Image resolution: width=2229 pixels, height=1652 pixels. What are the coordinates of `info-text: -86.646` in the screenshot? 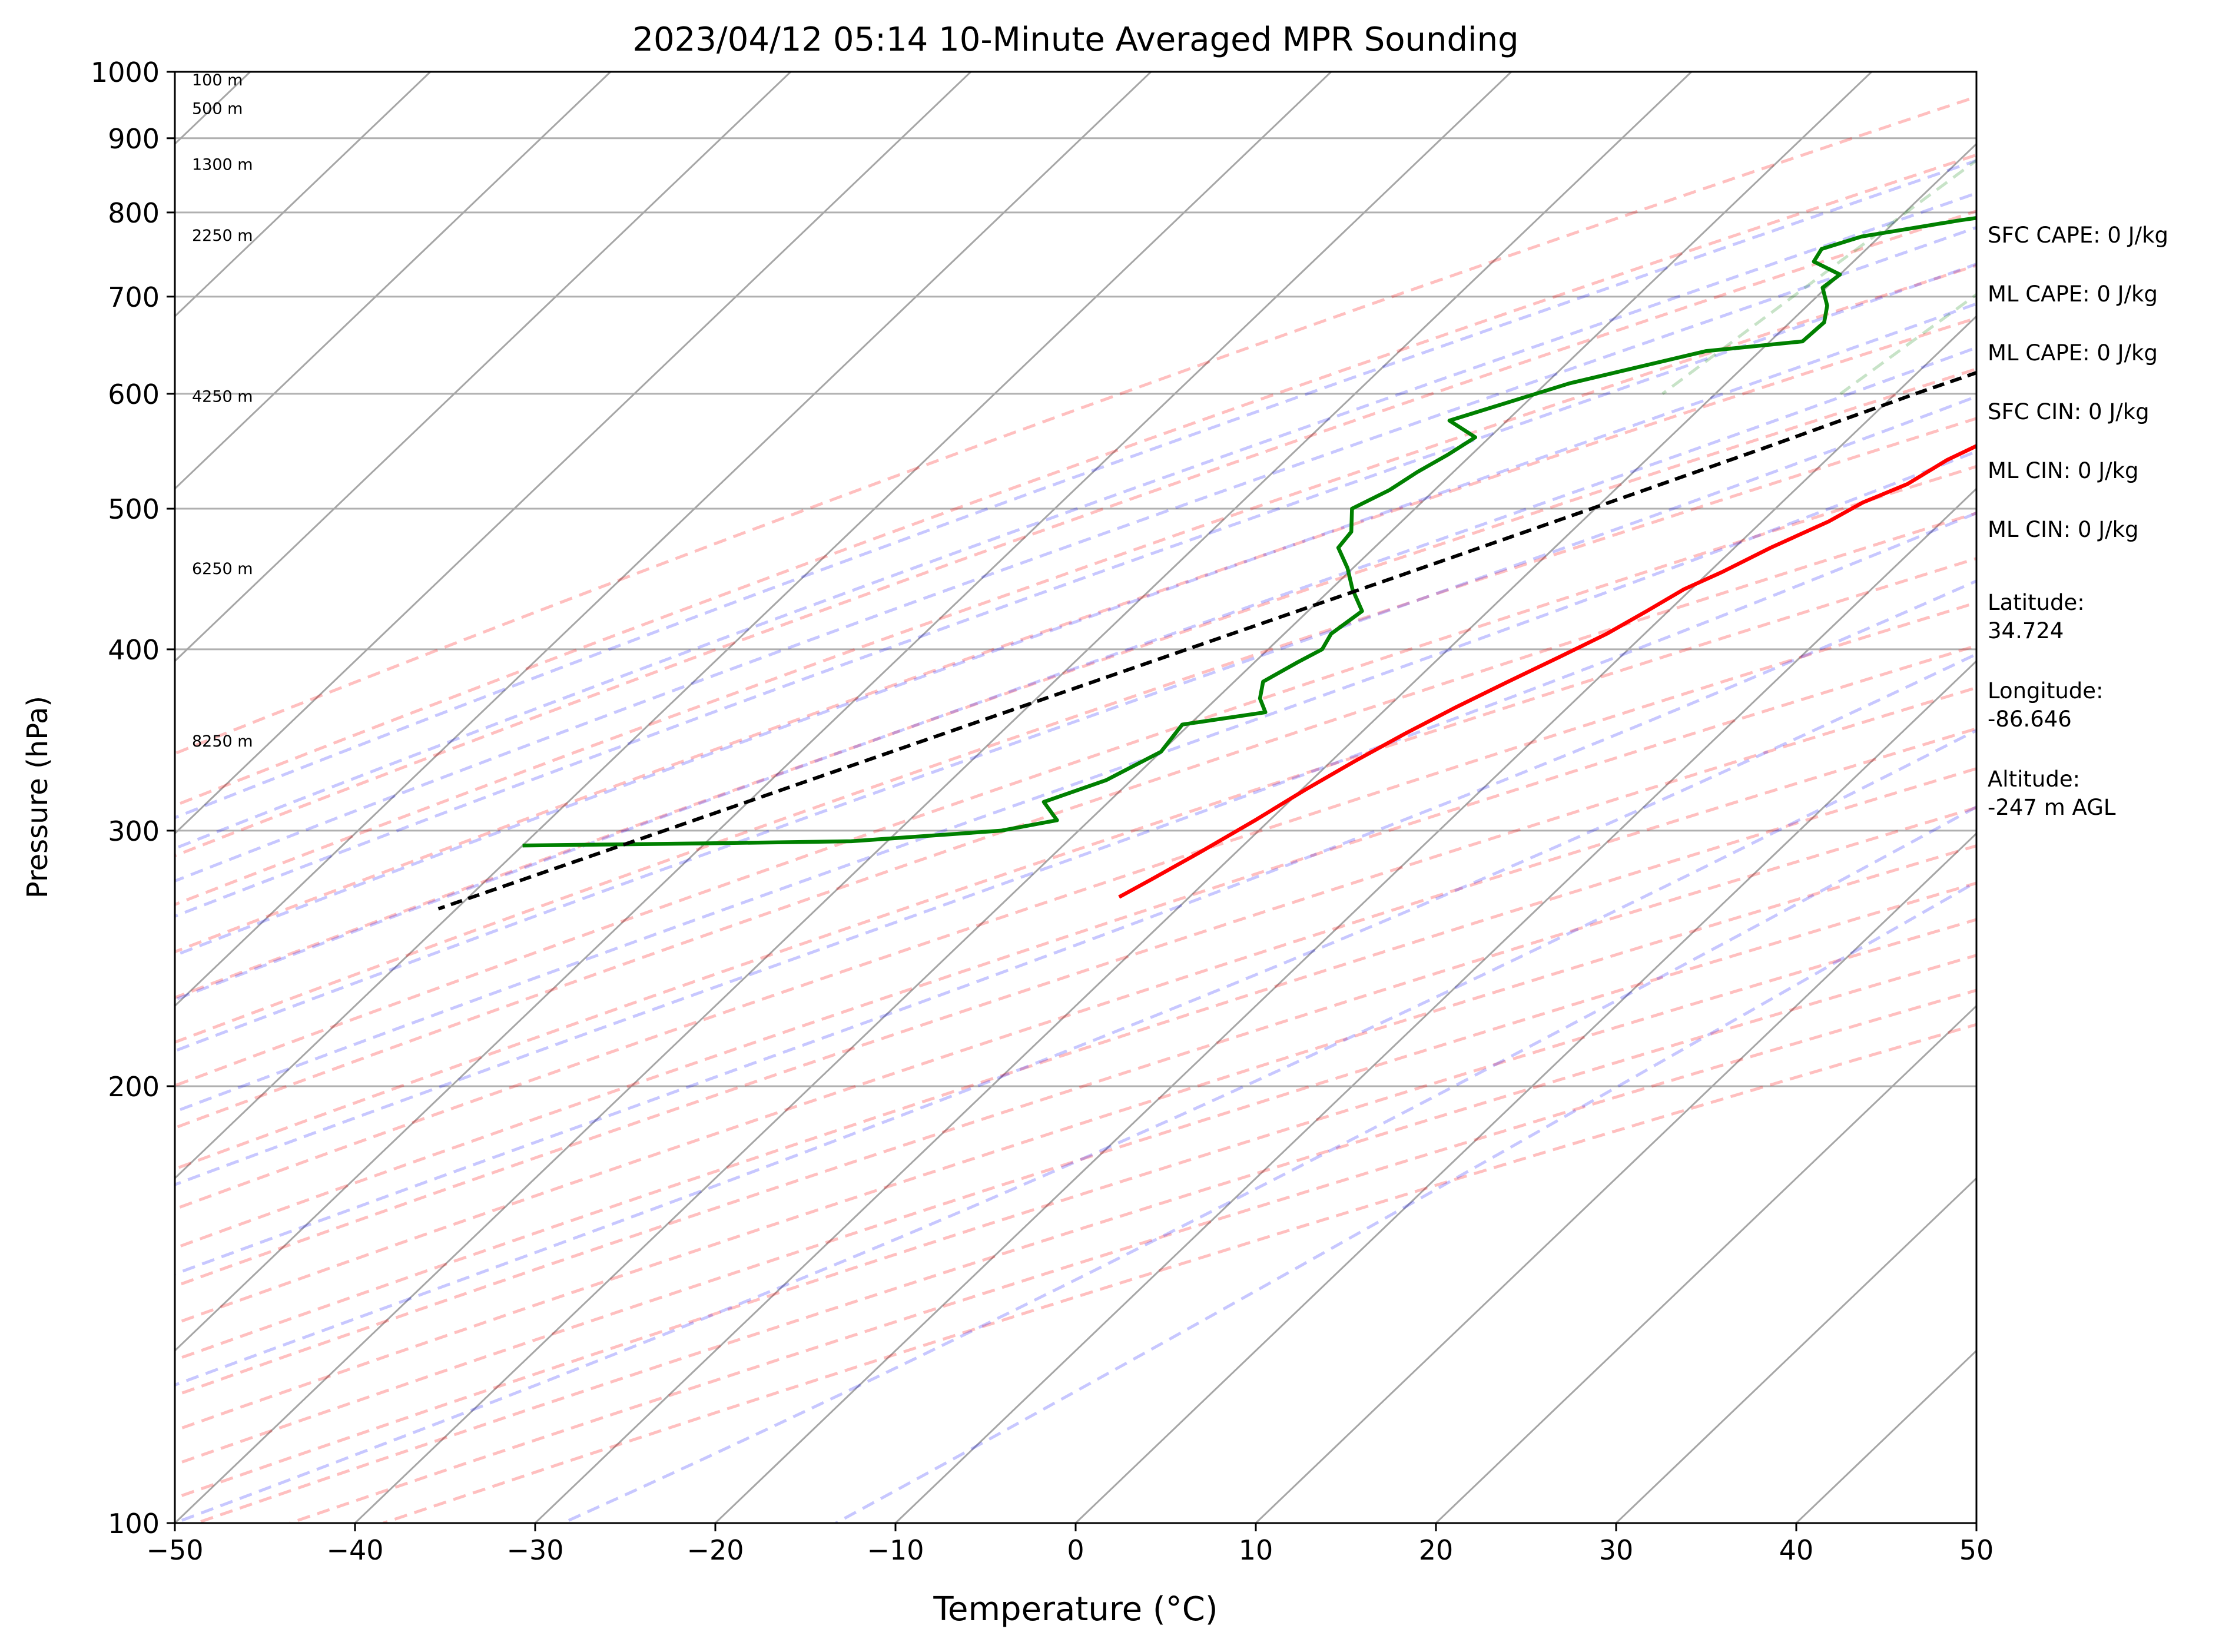 It's located at (2030, 719).